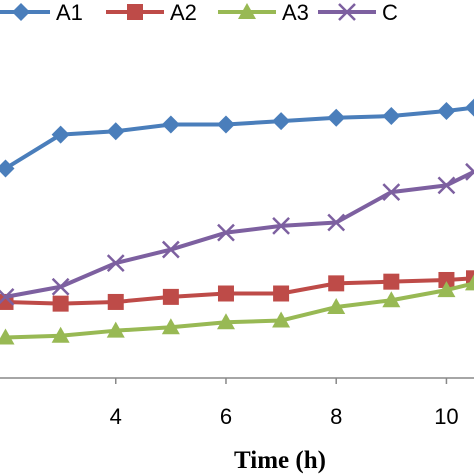 Image resolution: width=474 pixels, height=474 pixels. What do you see at coordinates (116, 416) in the screenshot?
I see `x-tick-label: 4` at bounding box center [116, 416].